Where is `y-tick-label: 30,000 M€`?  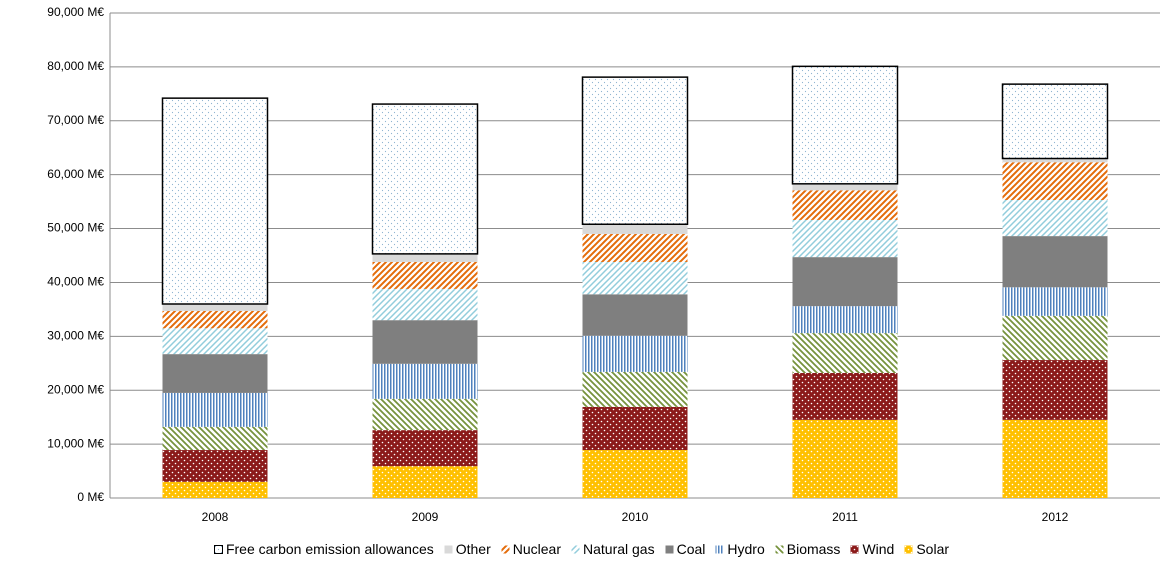
y-tick-label: 30,000 M€ is located at coordinates (75, 336).